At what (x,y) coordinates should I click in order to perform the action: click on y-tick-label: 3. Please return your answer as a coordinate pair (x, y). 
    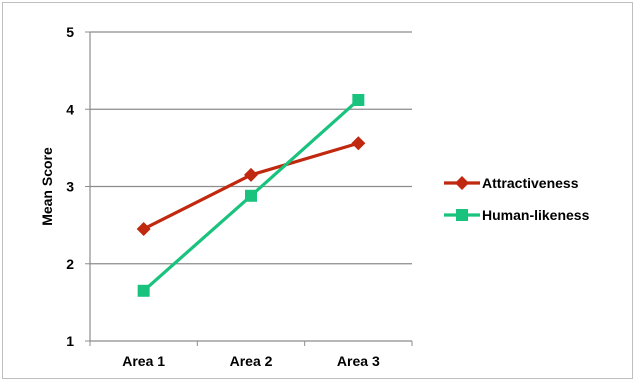
    Looking at the image, I should click on (70, 187).